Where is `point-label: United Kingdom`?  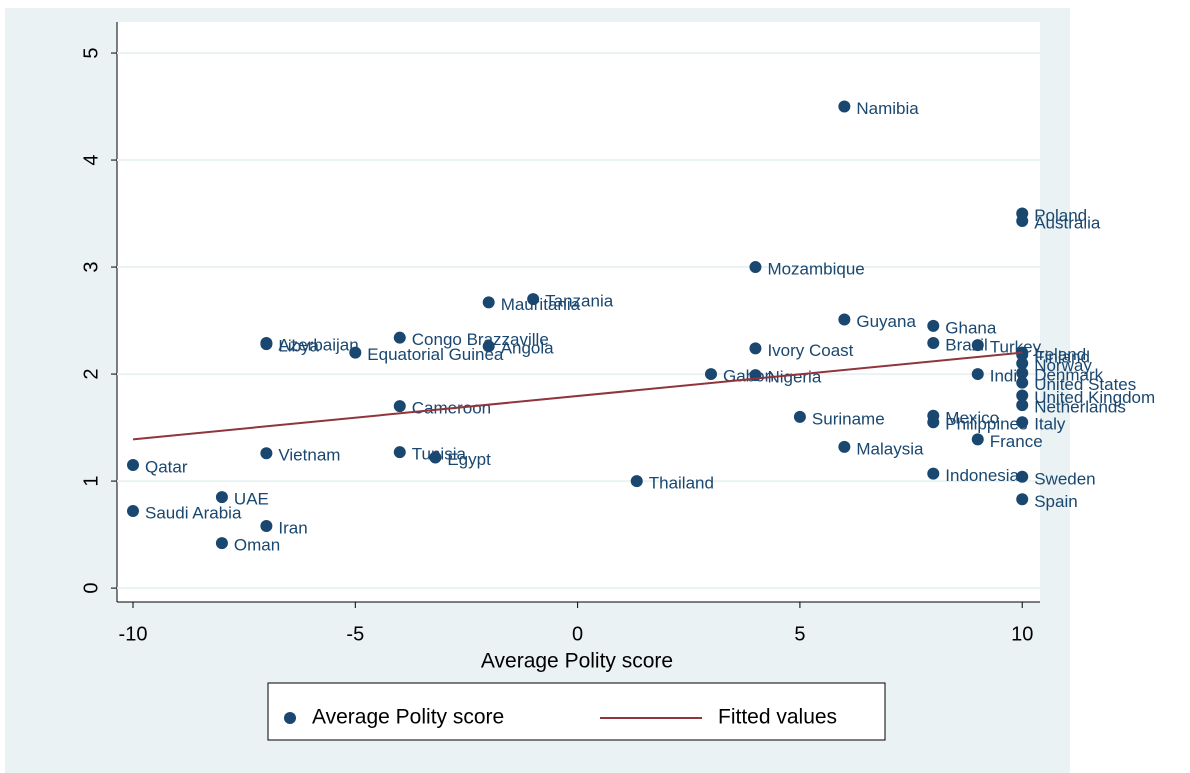 point-label: United Kingdom is located at coordinates (1094, 397).